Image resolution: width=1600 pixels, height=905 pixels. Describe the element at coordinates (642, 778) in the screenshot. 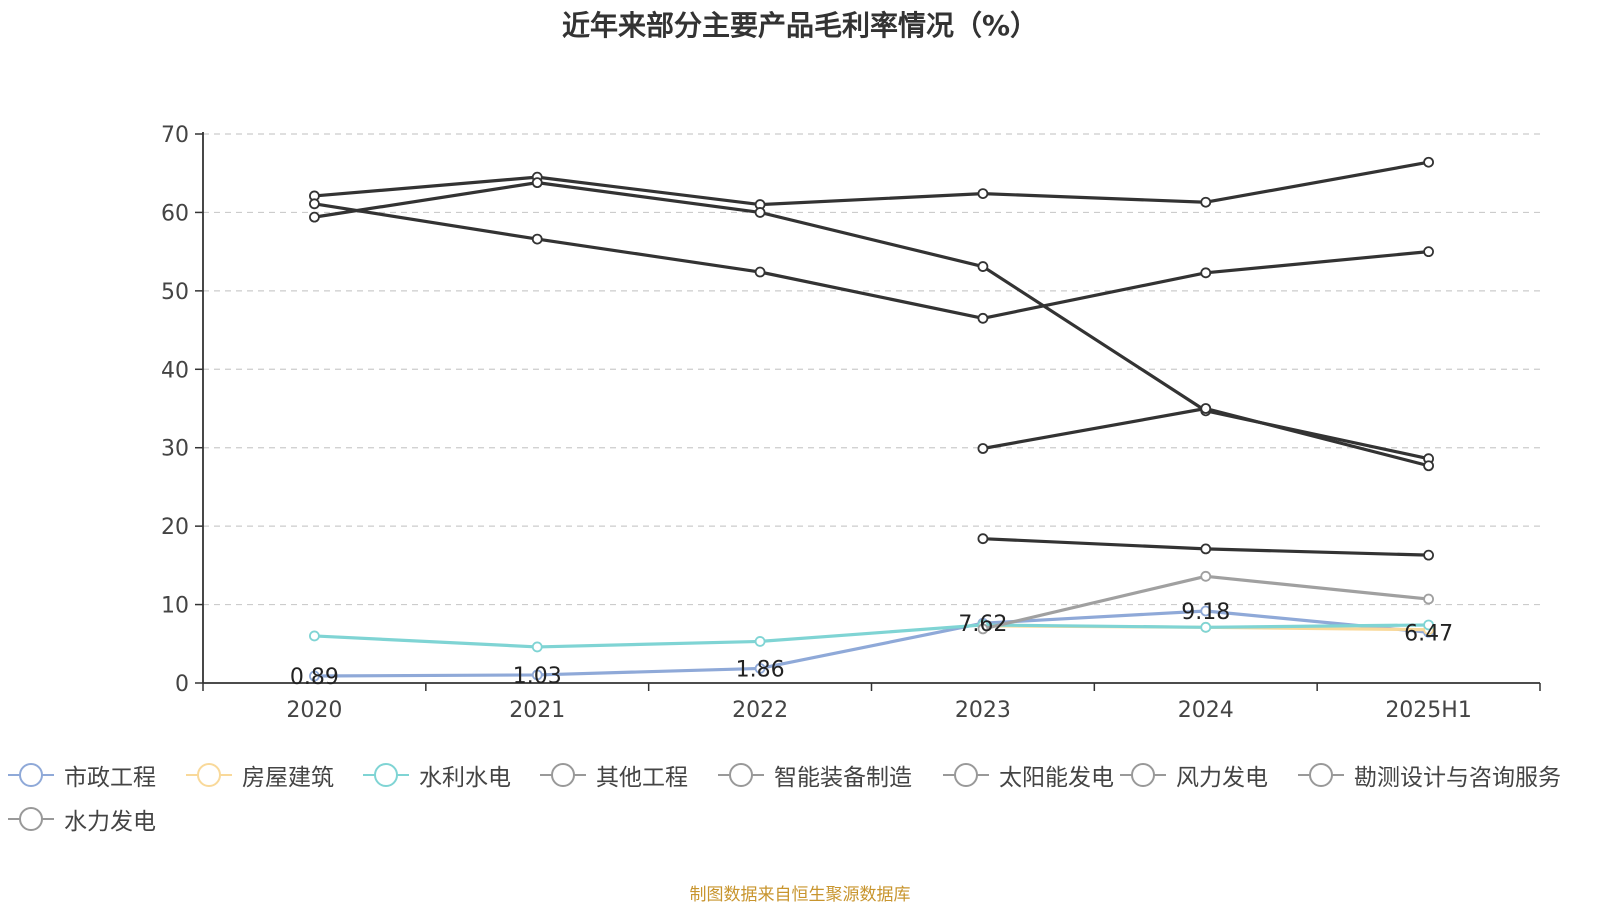

I see `legend-label: 其他工程` at that location.